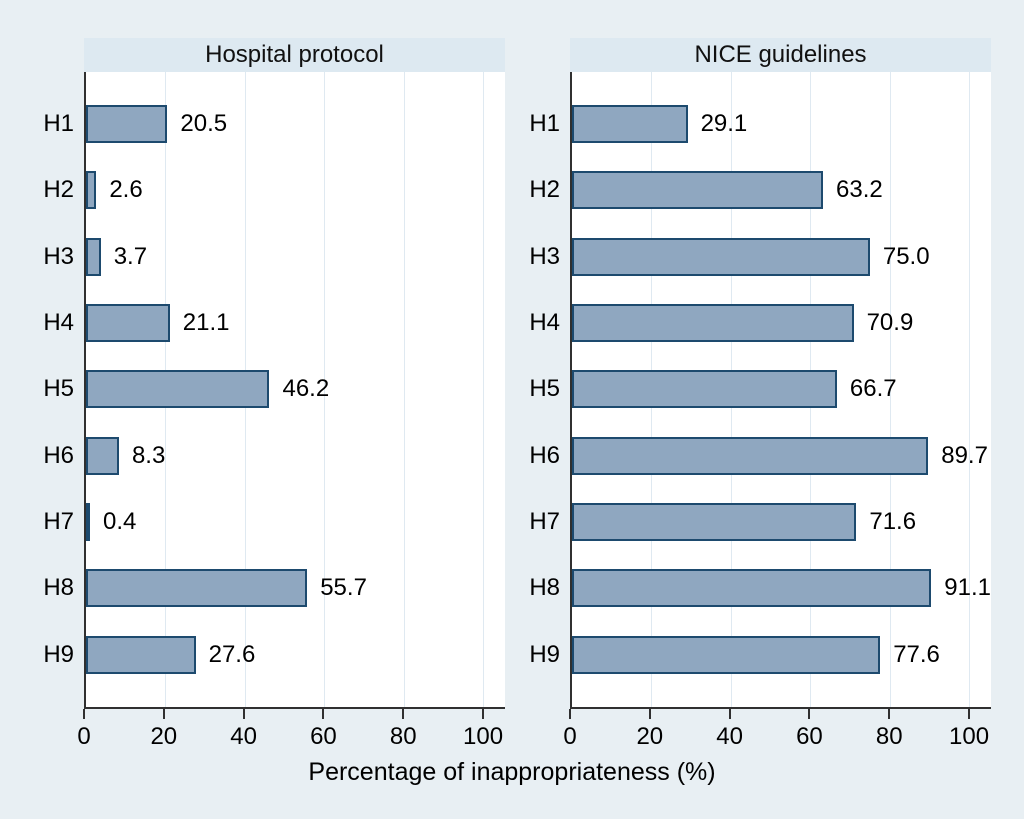 The width and height of the screenshot is (1024, 819). I want to click on category-label: H1, so click(58, 124).